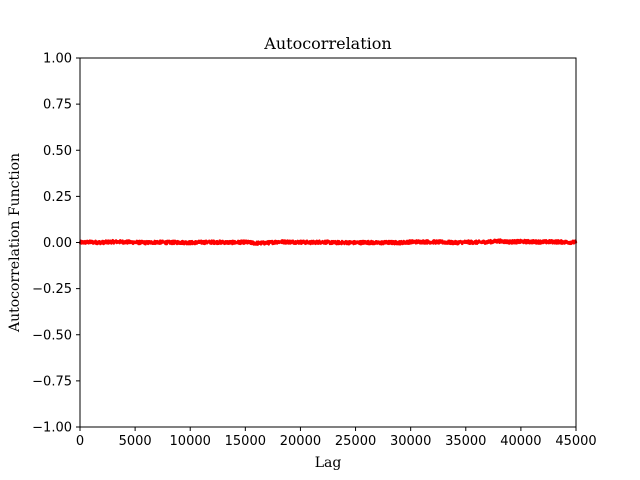 This screenshot has height=480, width=640. I want to click on plot-area, so click(328, 242).